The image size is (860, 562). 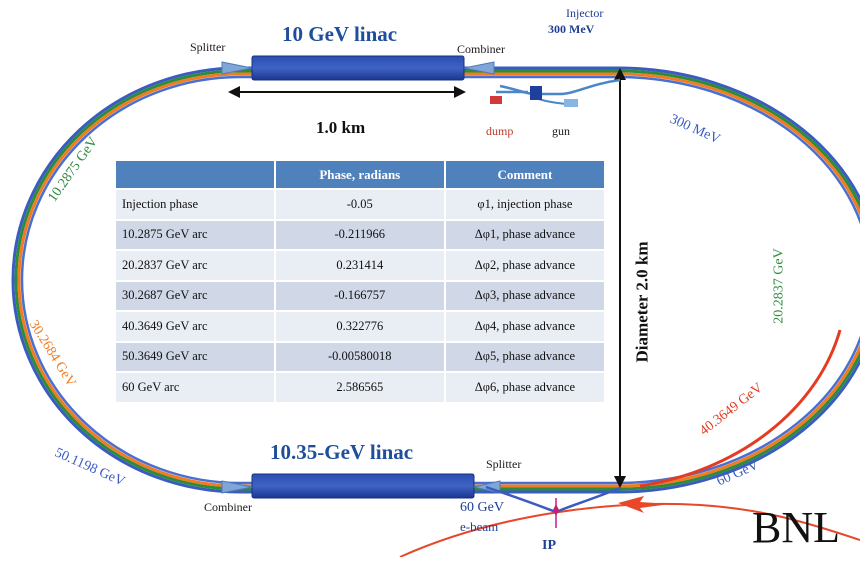 What do you see at coordinates (196, 234) in the screenshot?
I see `row-label: 10.2875 GeV arc` at bounding box center [196, 234].